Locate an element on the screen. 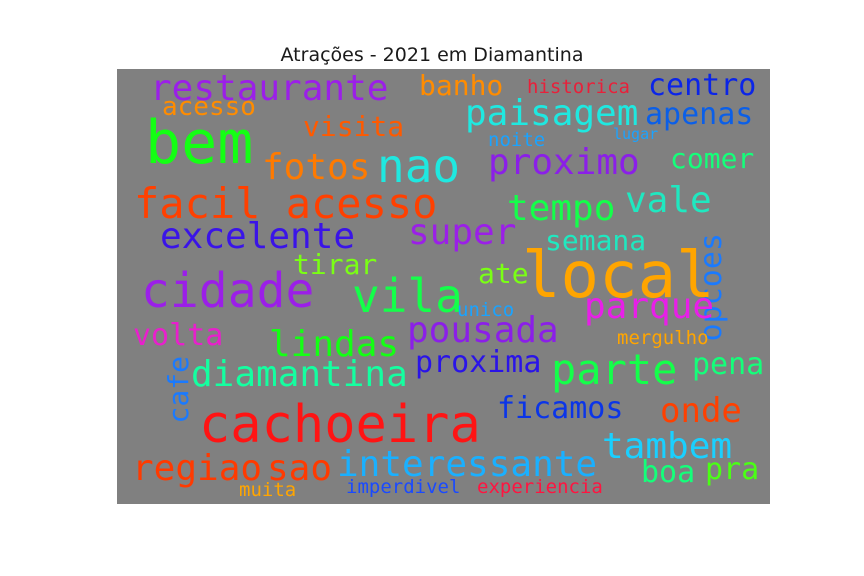  word-fotos: fotos is located at coordinates (316, 167).